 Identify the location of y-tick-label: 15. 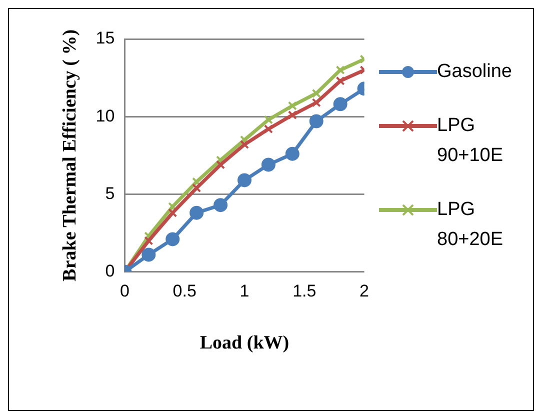
(105, 38).